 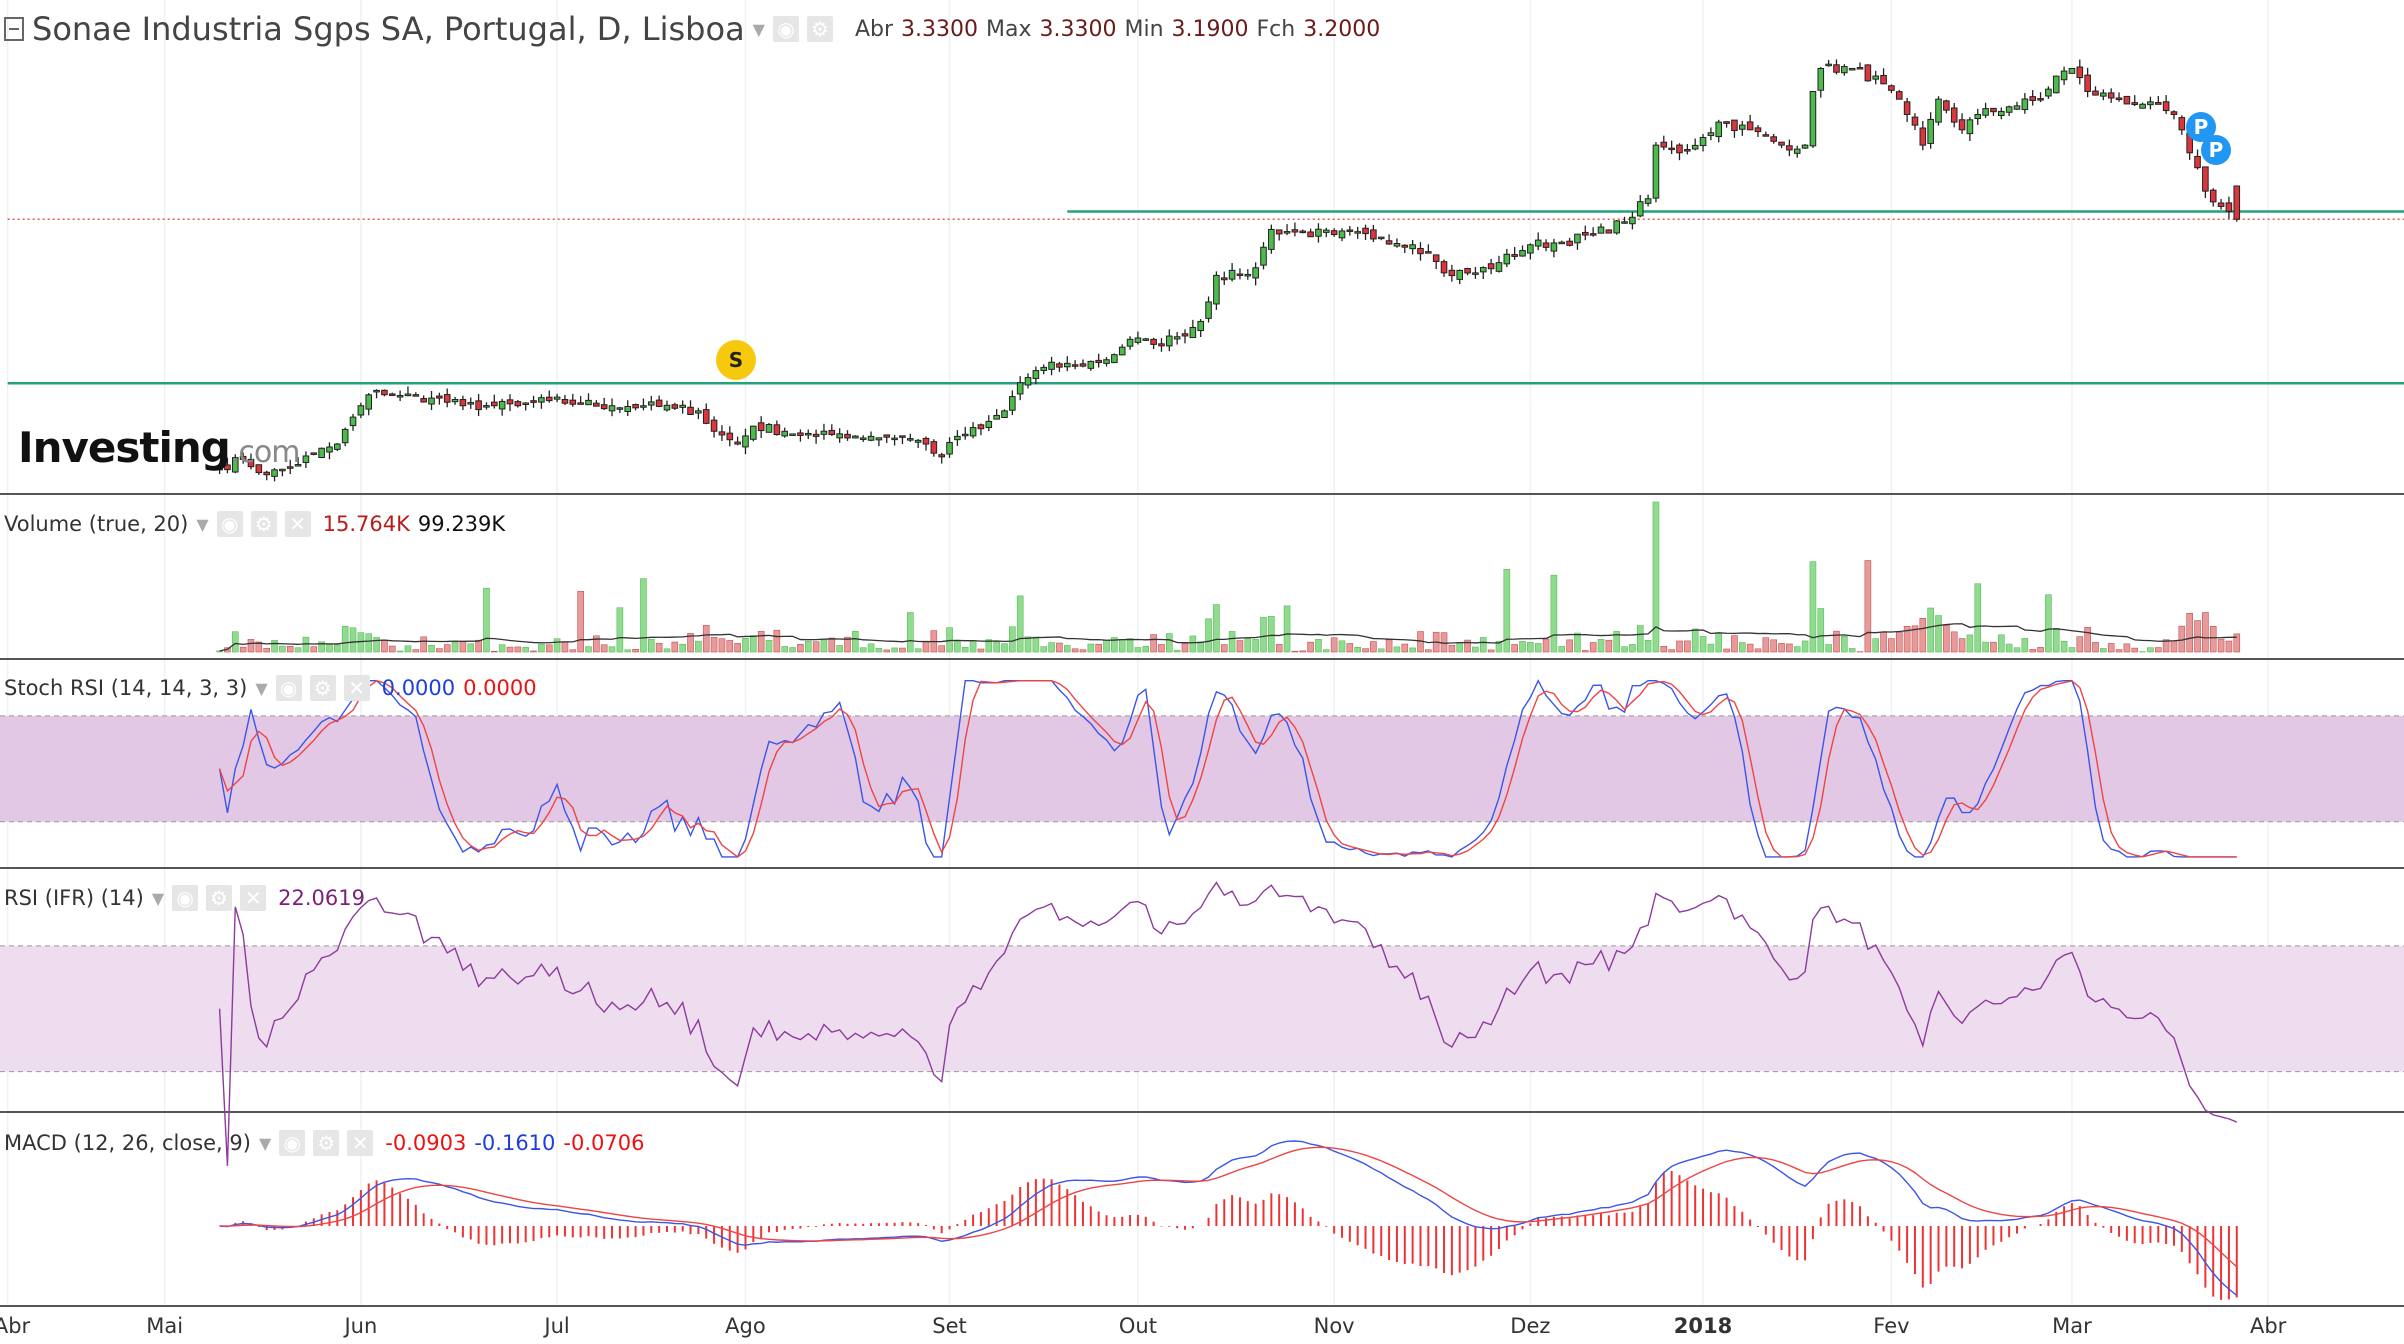 I want to click on event-marker-s: S, so click(x=736, y=360).